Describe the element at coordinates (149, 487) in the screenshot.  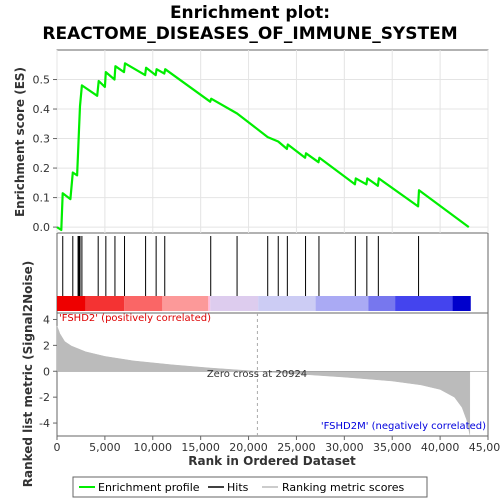
I see `legend-label-enrichment-profile: Enrichment profile` at that location.